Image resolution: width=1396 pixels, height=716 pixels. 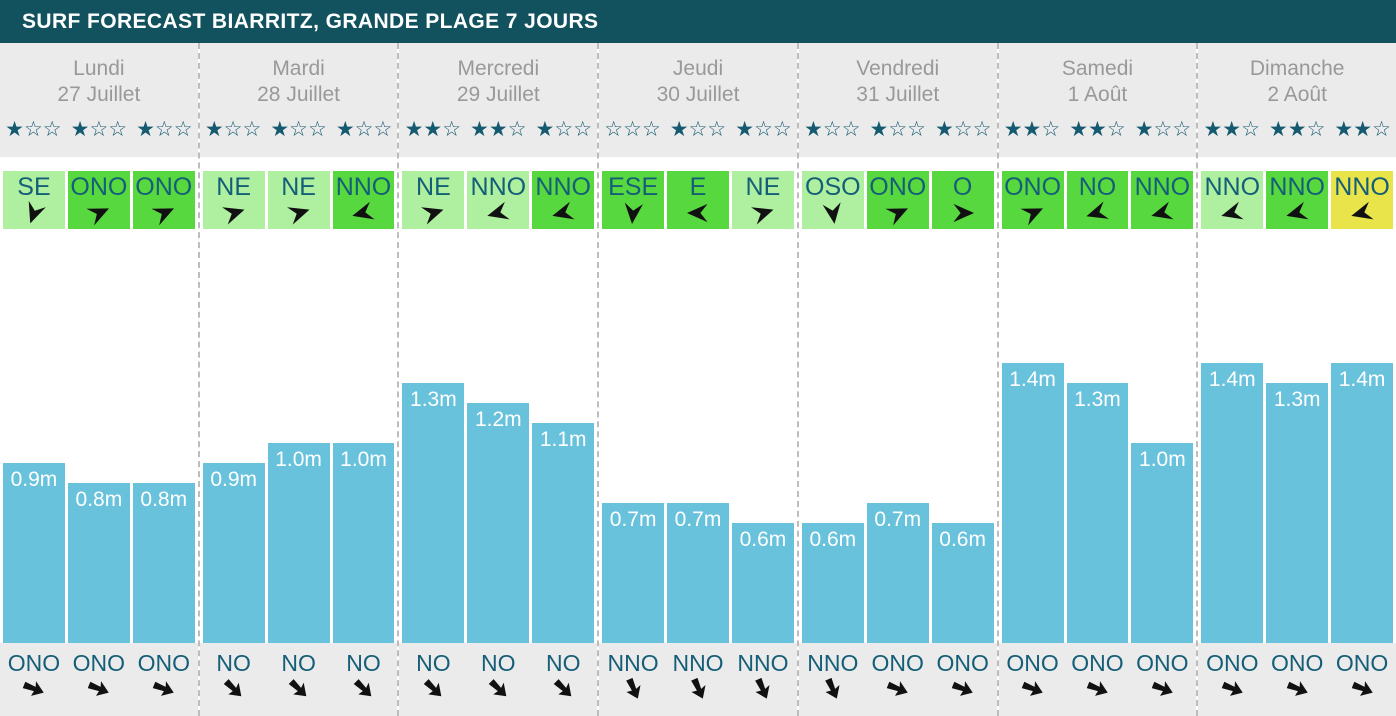 I want to click on star-group: ★★☆, so click(x=1097, y=129).